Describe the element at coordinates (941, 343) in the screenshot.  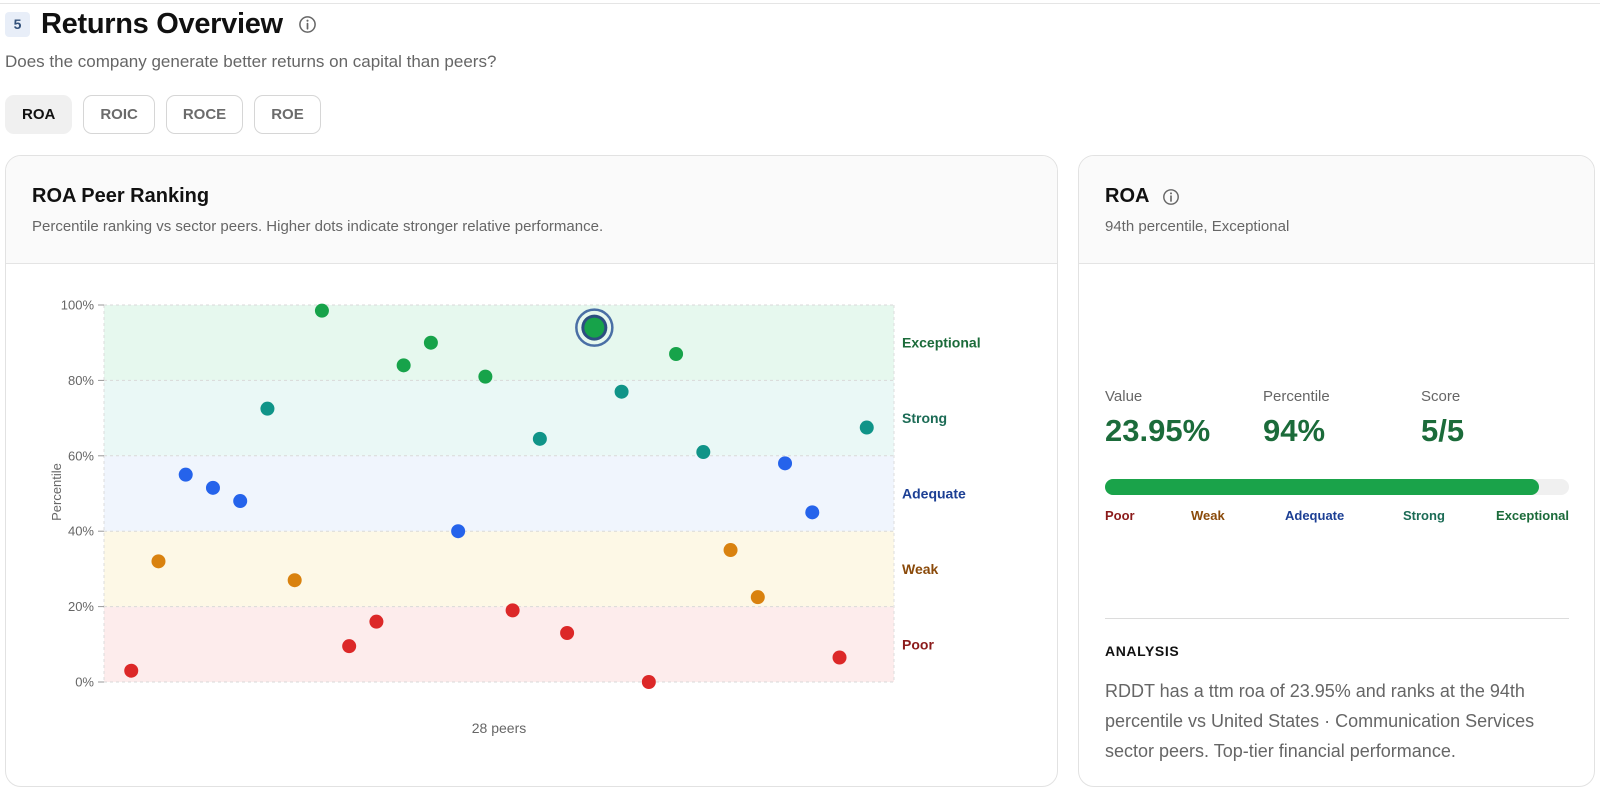
I see `band-label-exceptional: Exceptional` at that location.